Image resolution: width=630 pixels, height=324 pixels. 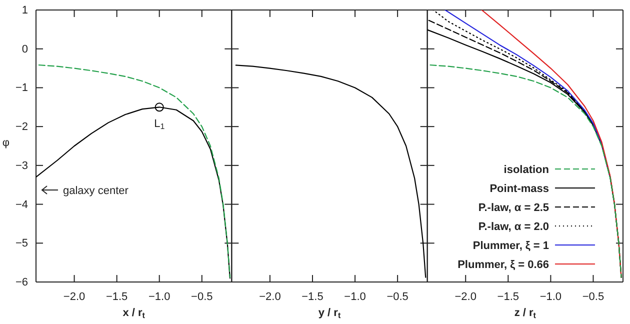 What do you see at coordinates (527, 170) in the screenshot?
I see `legend-label: isolation` at bounding box center [527, 170].